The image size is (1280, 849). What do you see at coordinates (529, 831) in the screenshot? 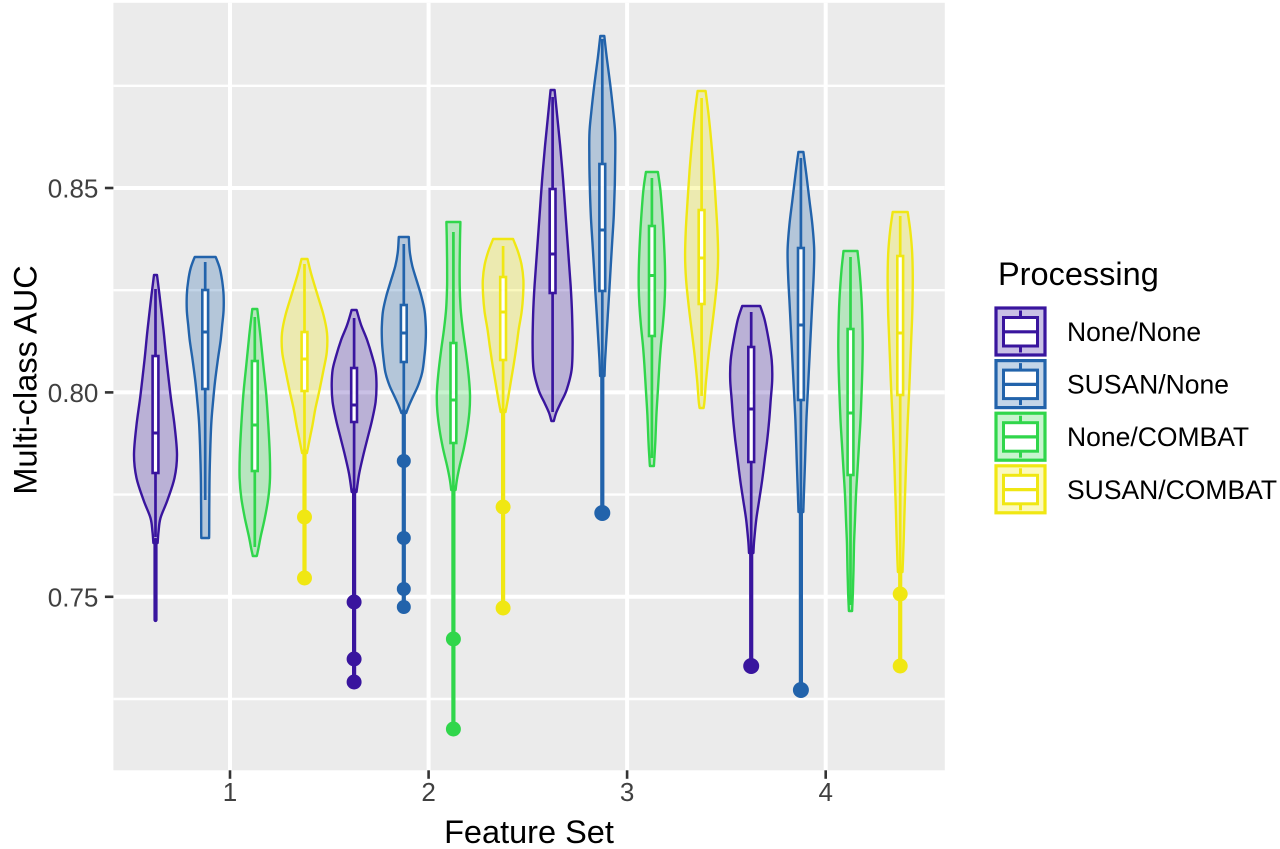
I see `svg-text: Feature Set` at bounding box center [529, 831].